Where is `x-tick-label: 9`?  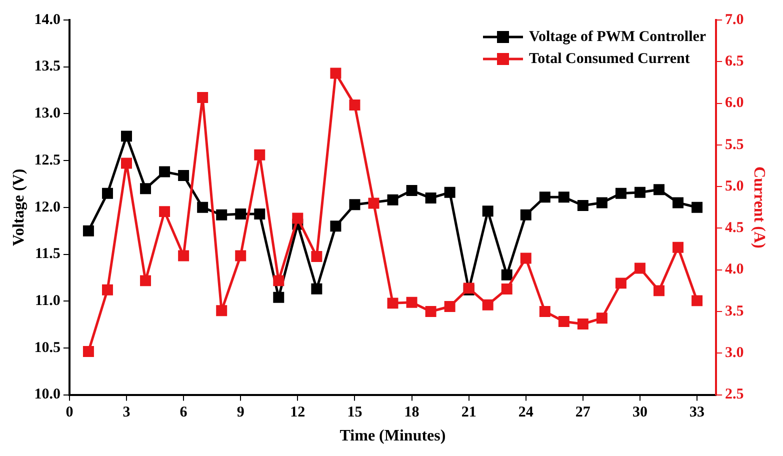
x-tick-label: 9 is located at coordinates (240, 412).